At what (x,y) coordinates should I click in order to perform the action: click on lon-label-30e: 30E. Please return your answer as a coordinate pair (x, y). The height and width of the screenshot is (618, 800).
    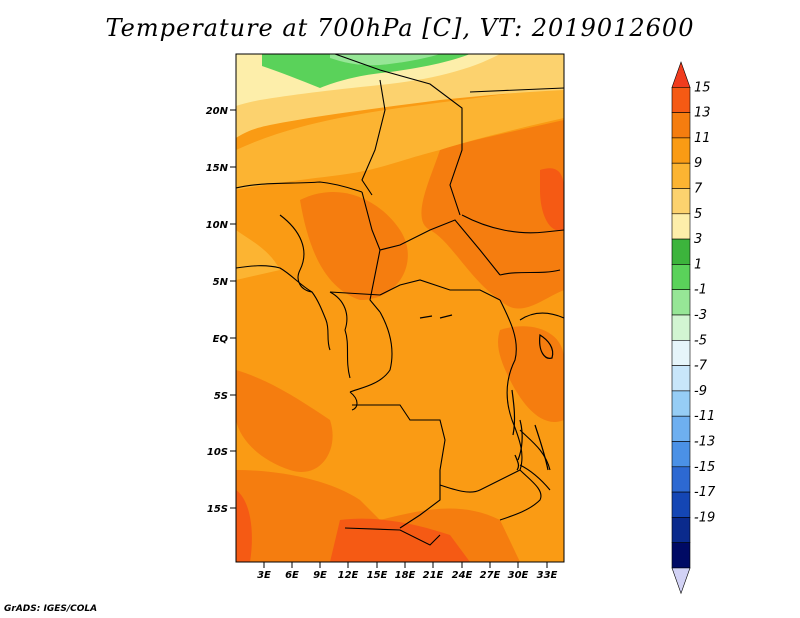
    Looking at the image, I should click on (518, 575).